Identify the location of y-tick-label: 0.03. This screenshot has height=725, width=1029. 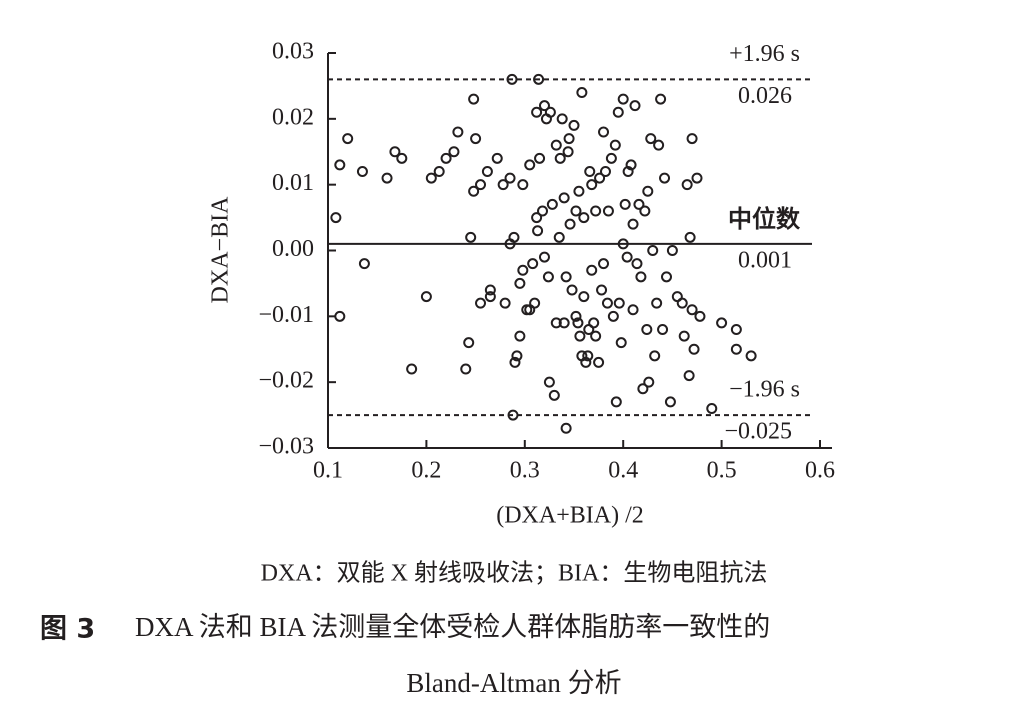
(293, 52).